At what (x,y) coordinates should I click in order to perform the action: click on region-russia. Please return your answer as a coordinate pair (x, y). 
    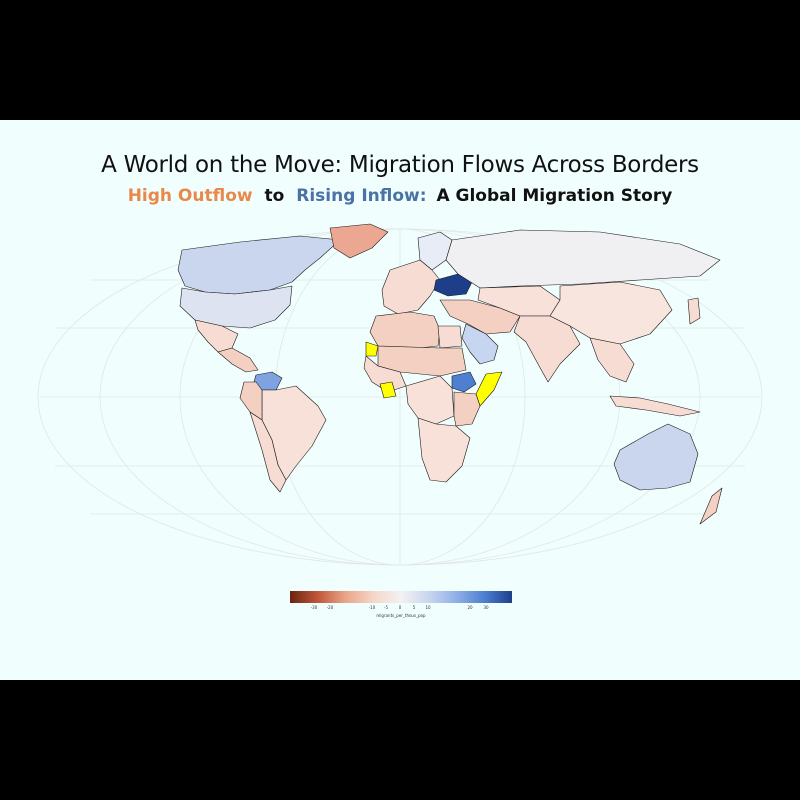
    Looking at the image, I should click on (583, 259).